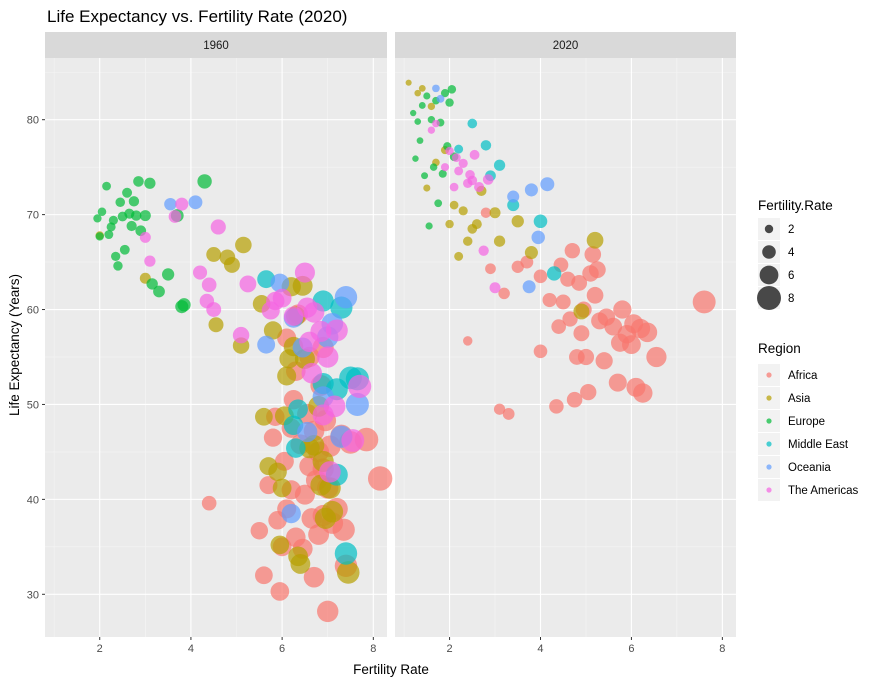 This screenshot has width=879, height=684. I want to click on size-legend-title: Fertility.Rate, so click(795, 205).